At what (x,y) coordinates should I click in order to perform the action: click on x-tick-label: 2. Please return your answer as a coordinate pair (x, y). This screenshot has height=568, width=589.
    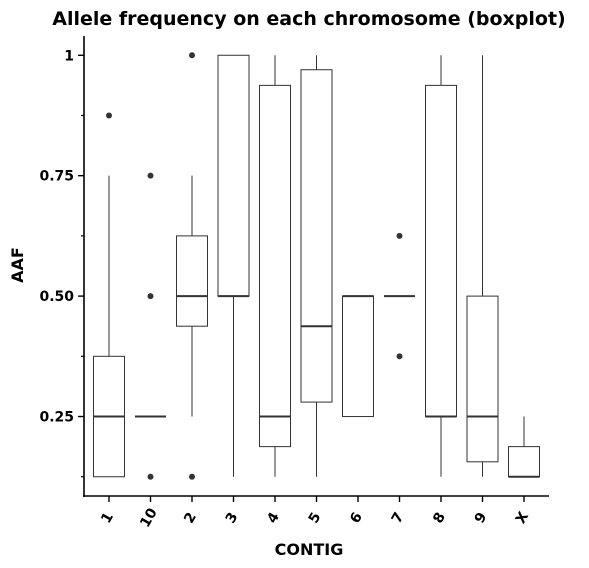
    Looking at the image, I should click on (190, 518).